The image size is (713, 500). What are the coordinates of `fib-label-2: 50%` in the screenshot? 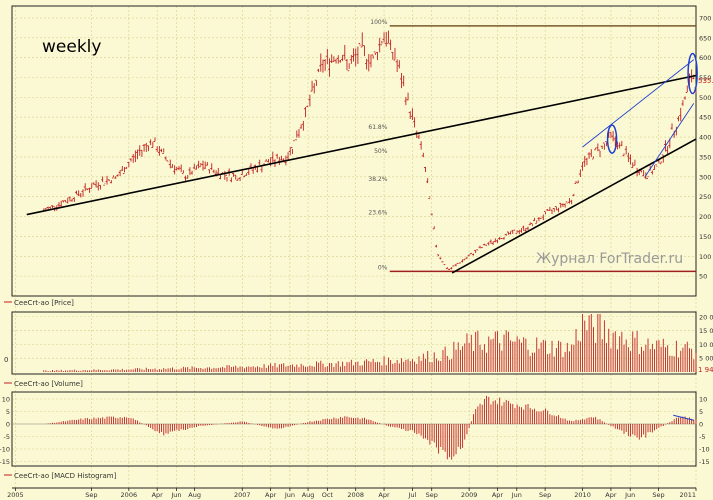 It's located at (381, 151).